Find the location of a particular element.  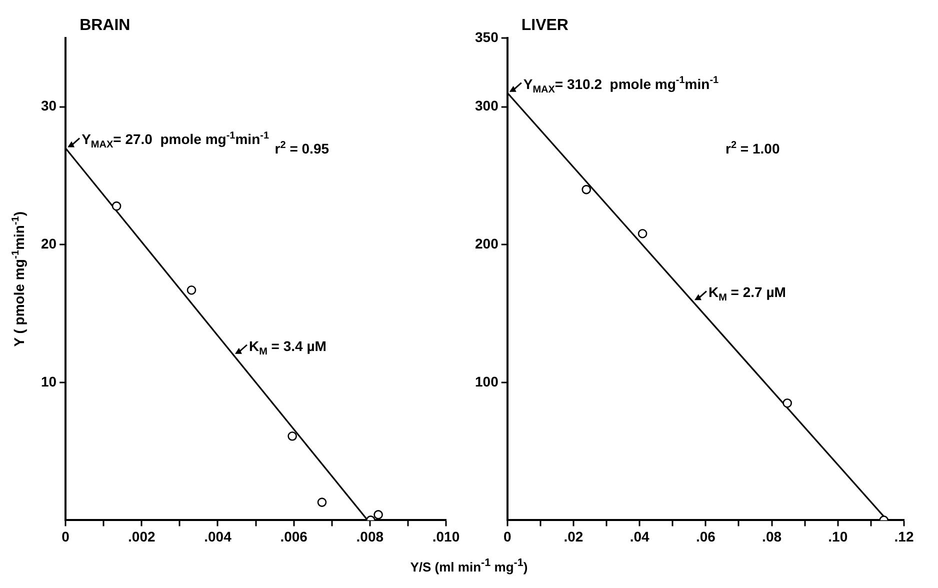

x-tick-label: .04 is located at coordinates (640, 536).